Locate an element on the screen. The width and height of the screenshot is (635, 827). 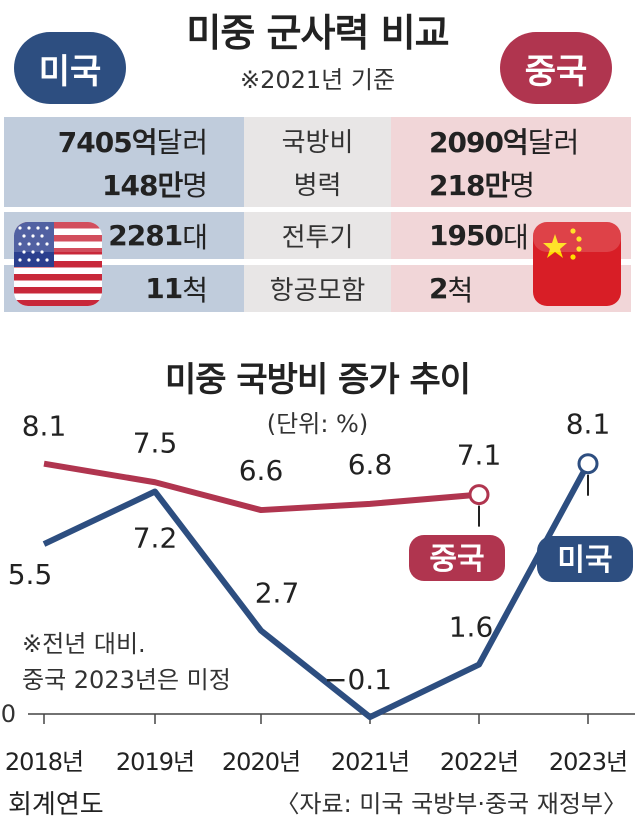
cn-value: 2090억 is located at coordinates (479, 142).